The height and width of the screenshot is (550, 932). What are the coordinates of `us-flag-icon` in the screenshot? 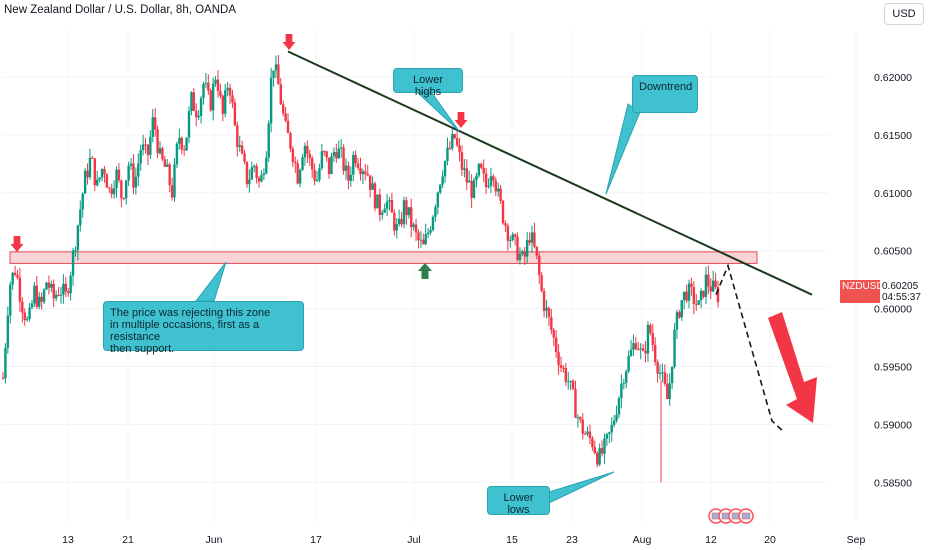 It's located at (746, 516).